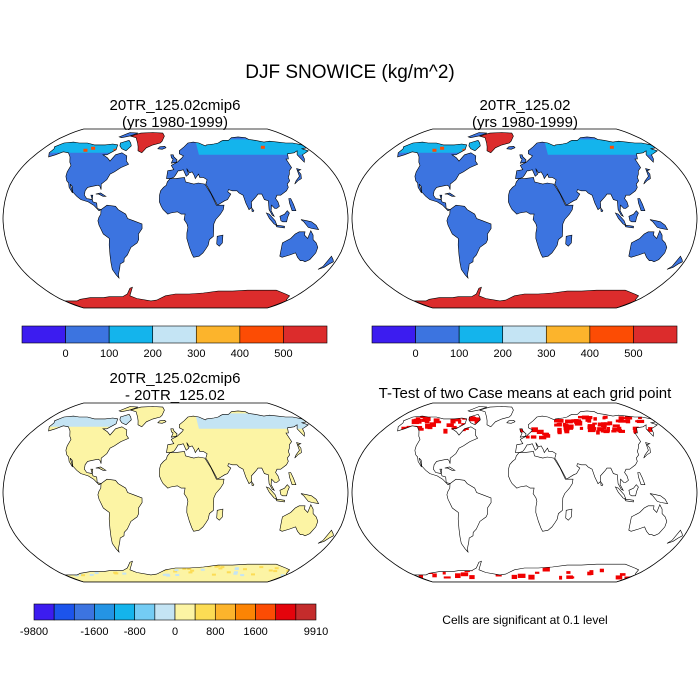  Describe the element at coordinates (629, 500) in the screenshot. I see `coastline-java` at that location.